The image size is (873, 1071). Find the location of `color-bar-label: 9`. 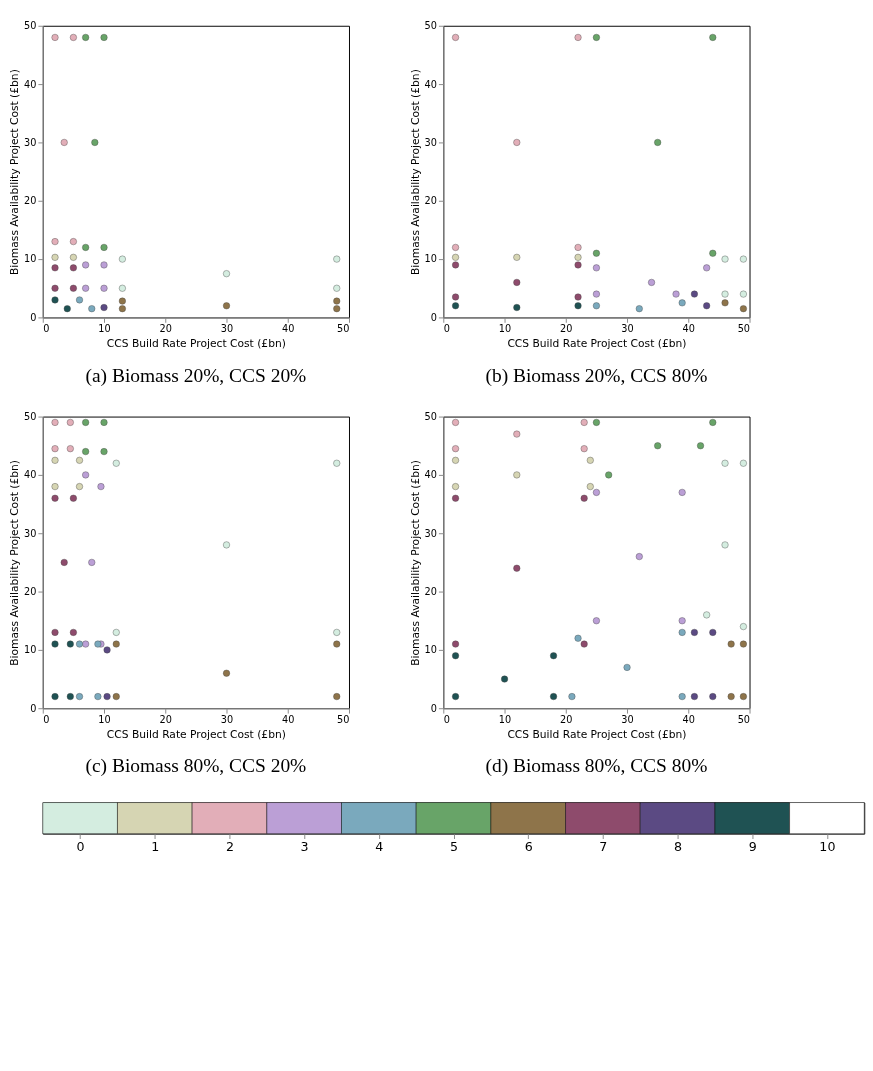

color-bar-label: 9 is located at coordinates (752, 846).